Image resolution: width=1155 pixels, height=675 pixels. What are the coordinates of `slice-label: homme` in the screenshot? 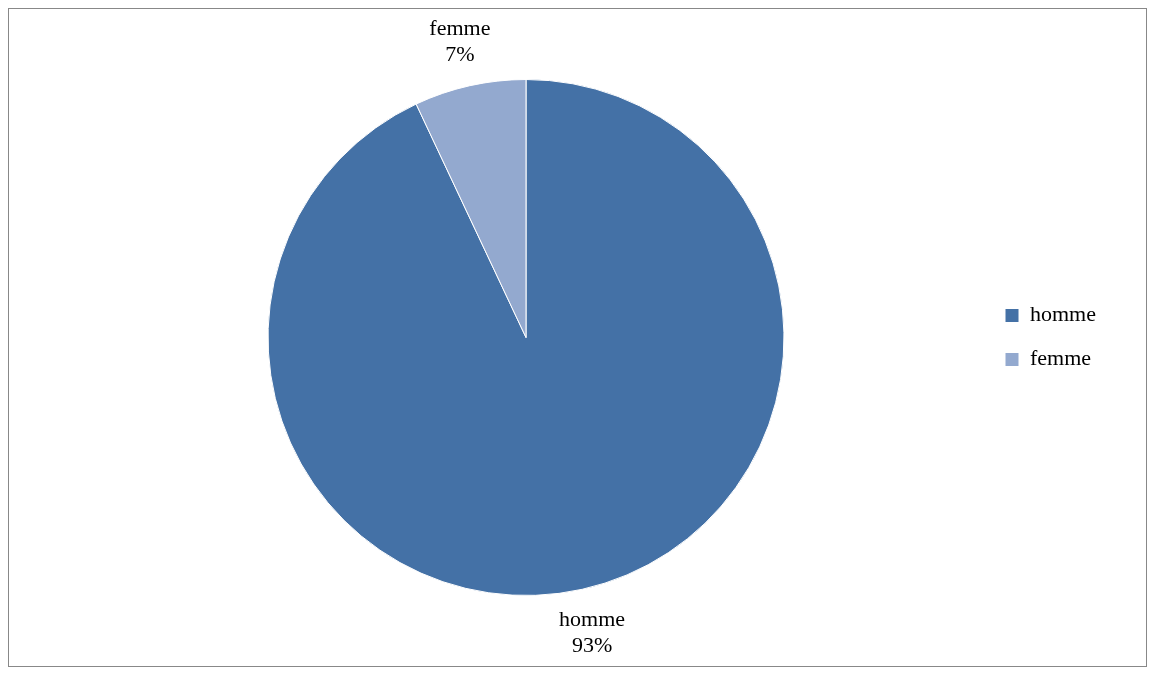 It's located at (592, 618).